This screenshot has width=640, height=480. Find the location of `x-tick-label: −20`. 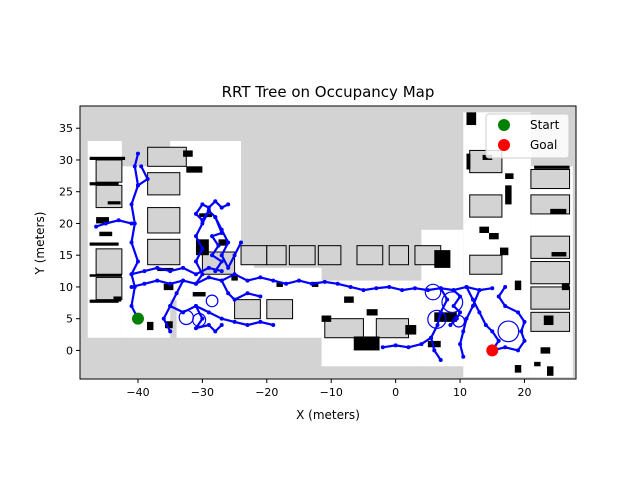

x-tick-label: −20 is located at coordinates (266, 392).